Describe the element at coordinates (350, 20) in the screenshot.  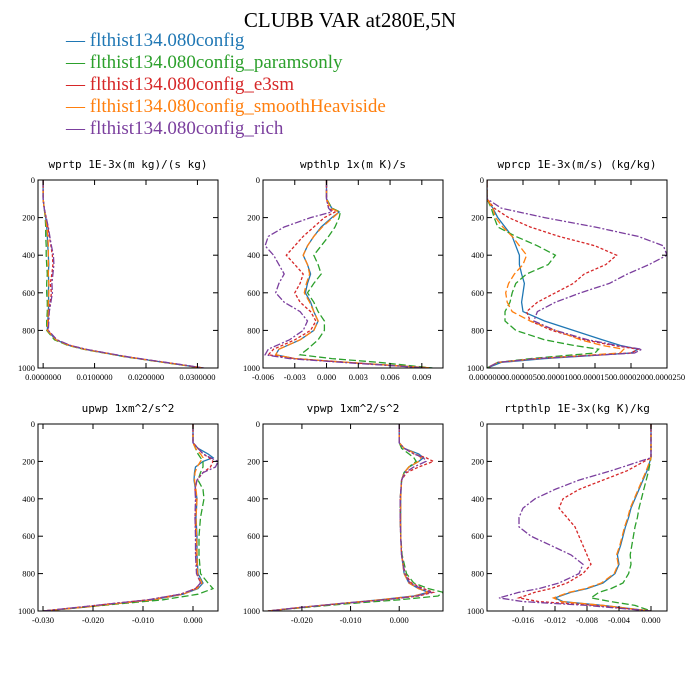
I see `page-title: CLUBB VAR at280E,5N` at that location.